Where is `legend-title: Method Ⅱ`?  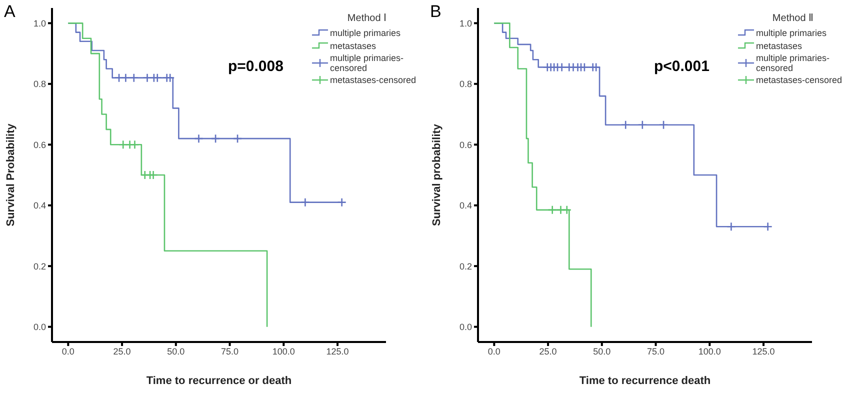
legend-title: Method Ⅱ is located at coordinates (793, 18).